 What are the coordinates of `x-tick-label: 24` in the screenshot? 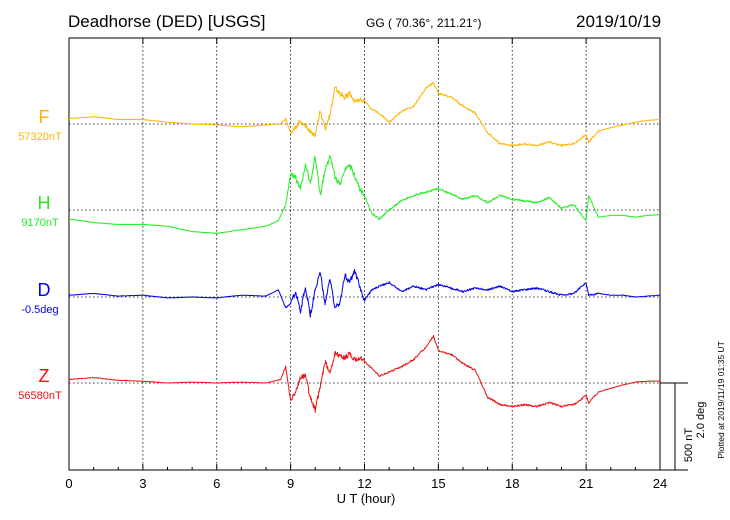 It's located at (660, 483).